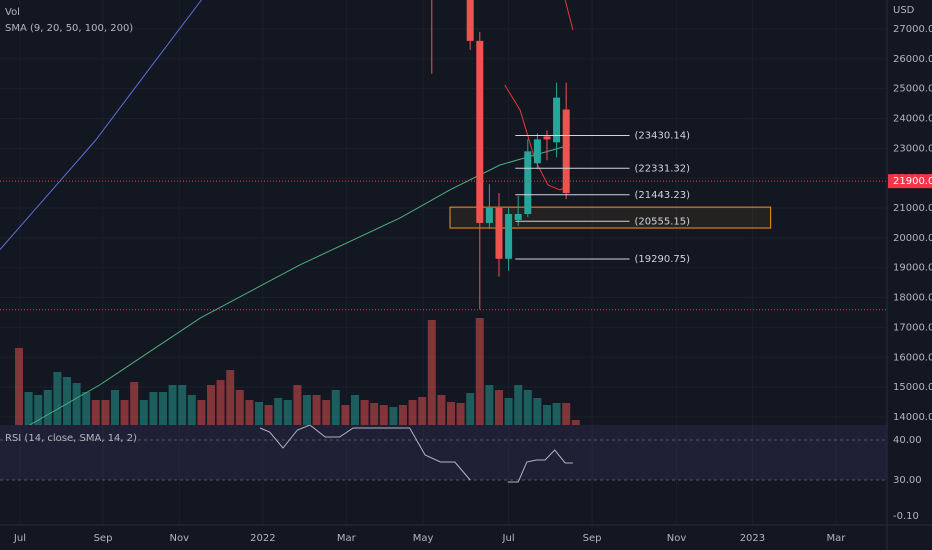 The height and width of the screenshot is (550, 932). I want to click on y-tick-label: 23000.00, so click(912, 148).